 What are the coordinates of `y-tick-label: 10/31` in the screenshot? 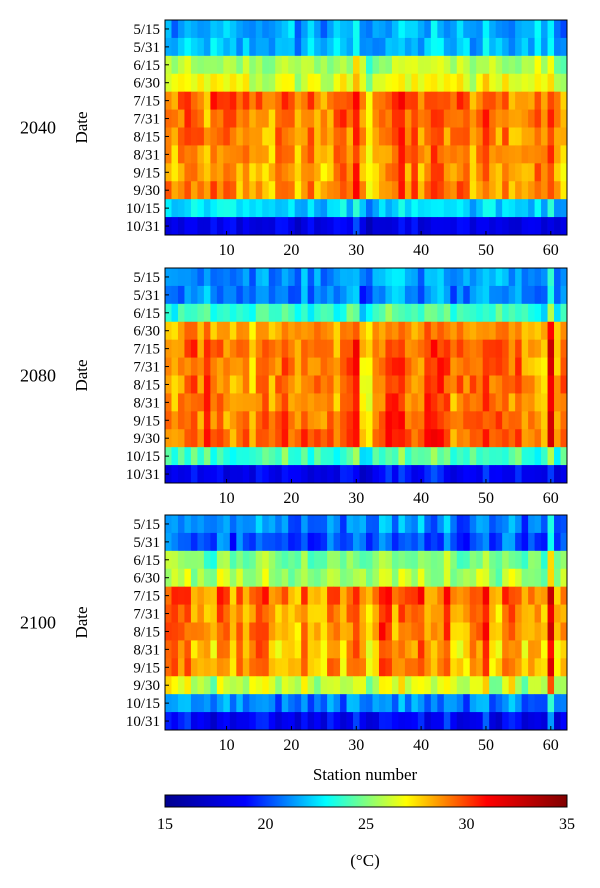 It's located at (143, 475).